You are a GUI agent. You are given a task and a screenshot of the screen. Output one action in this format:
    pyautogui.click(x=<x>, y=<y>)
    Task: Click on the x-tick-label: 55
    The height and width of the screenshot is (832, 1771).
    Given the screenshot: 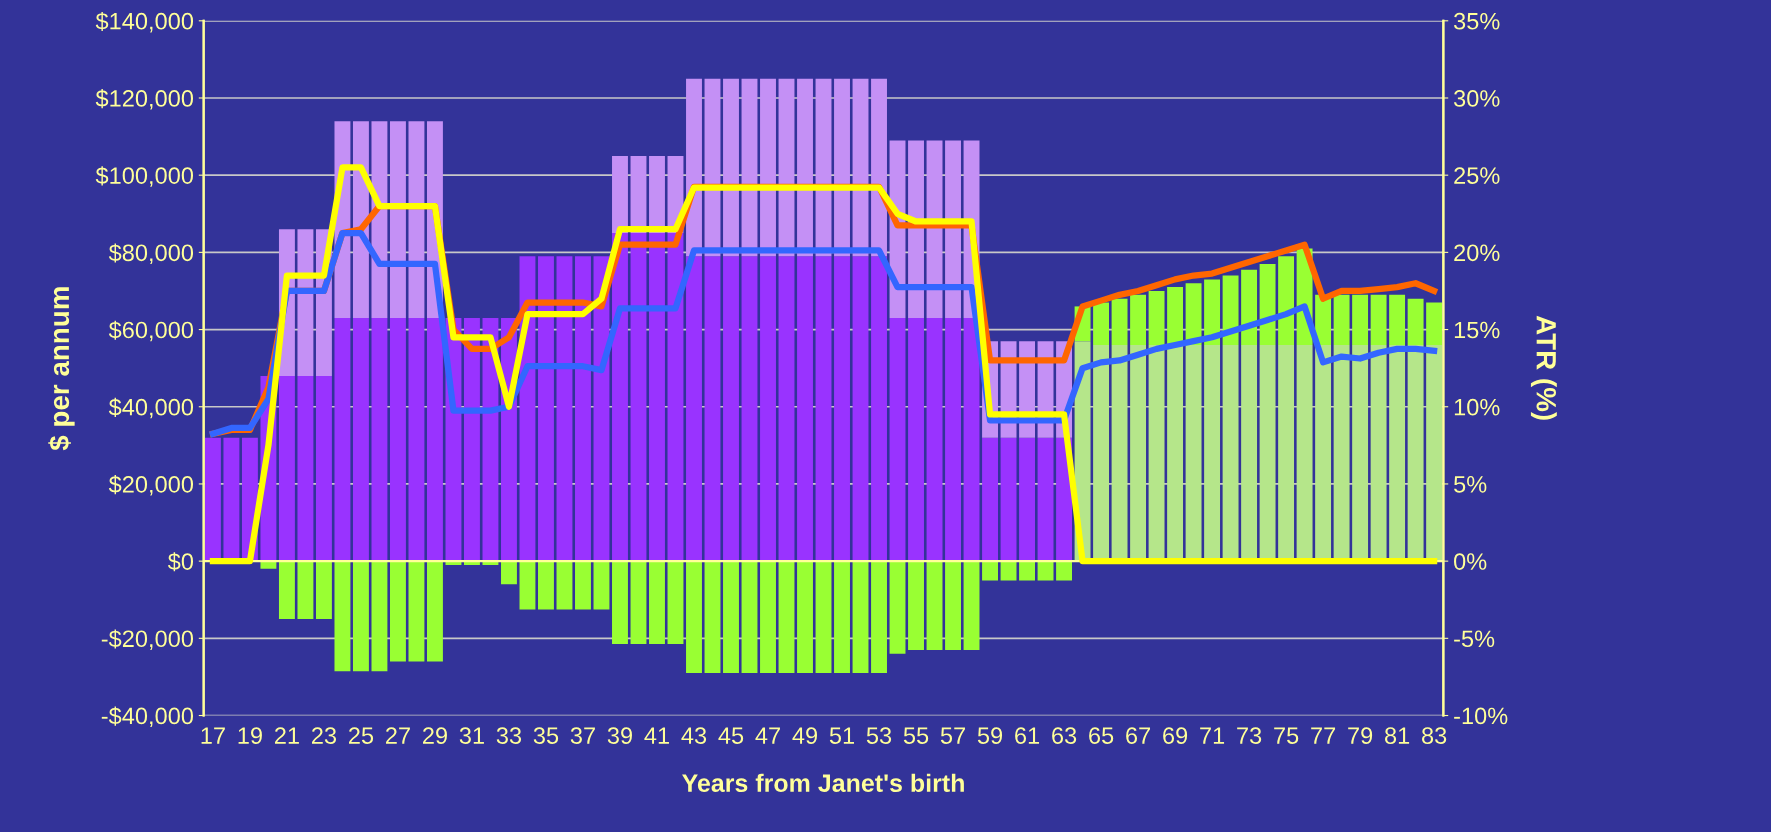 What is the action you would take?
    pyautogui.click(x=916, y=735)
    